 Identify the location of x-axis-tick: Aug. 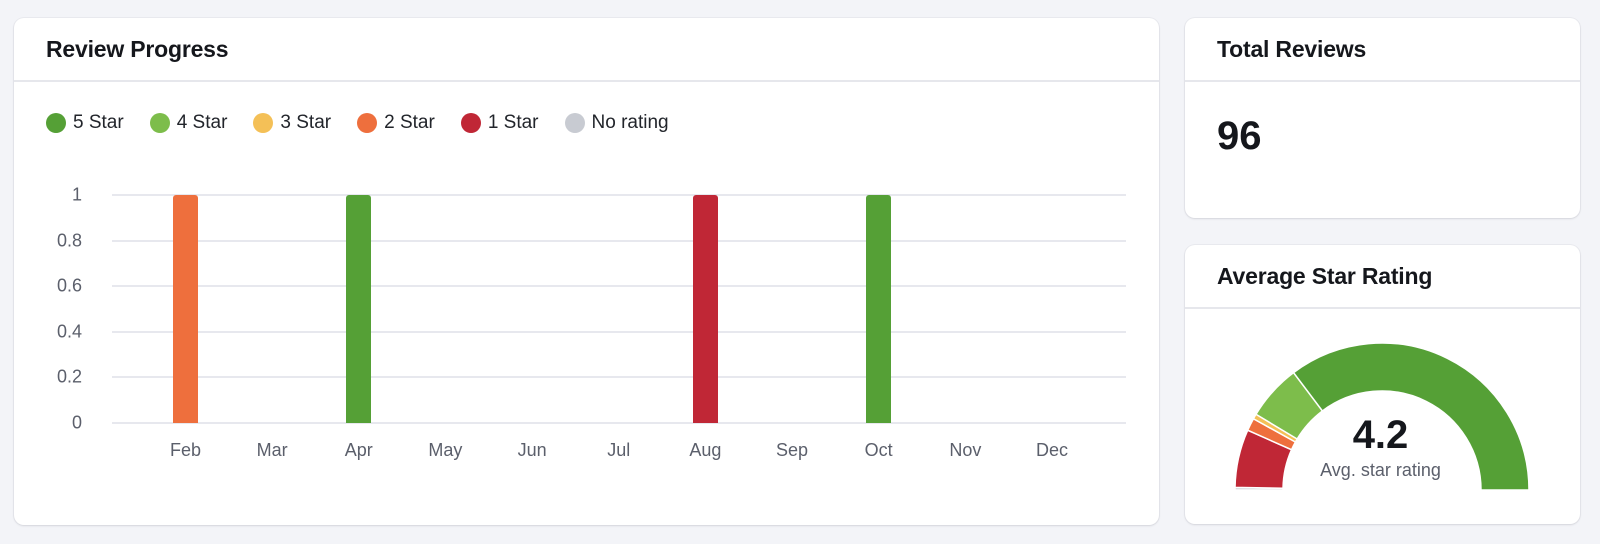
(705, 450).